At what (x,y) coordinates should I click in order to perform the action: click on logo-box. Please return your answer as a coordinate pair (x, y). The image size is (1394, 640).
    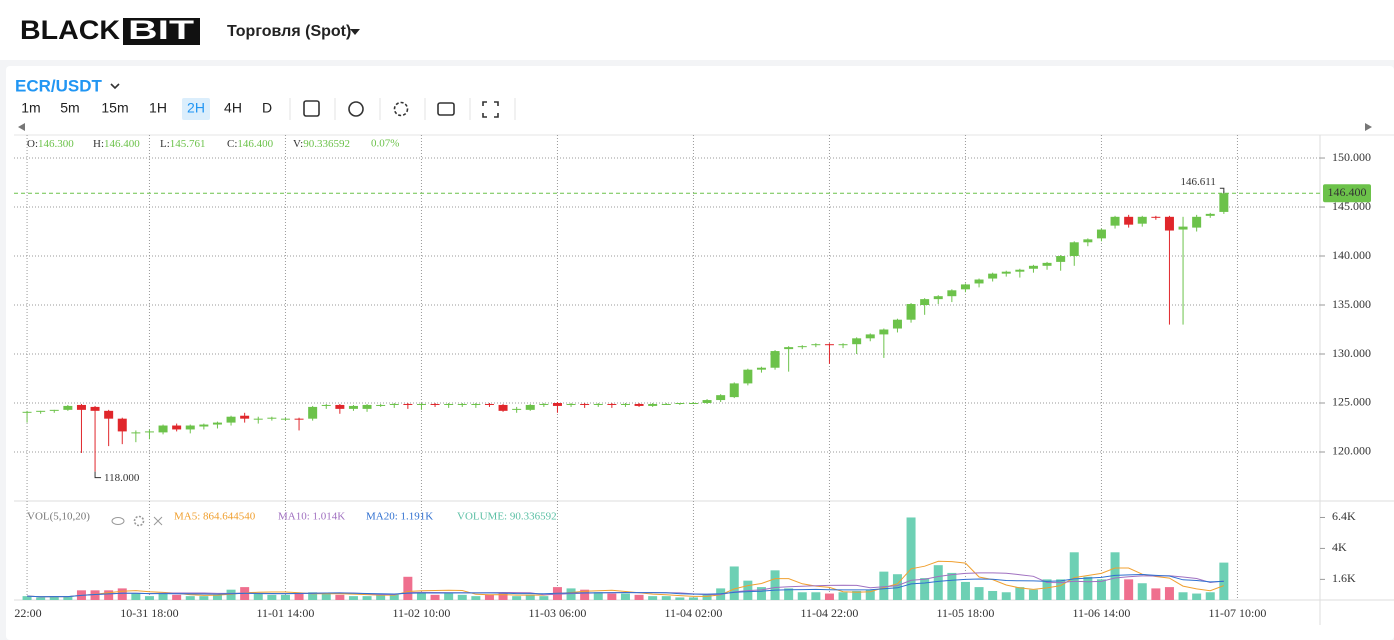
    Looking at the image, I should click on (161, 31).